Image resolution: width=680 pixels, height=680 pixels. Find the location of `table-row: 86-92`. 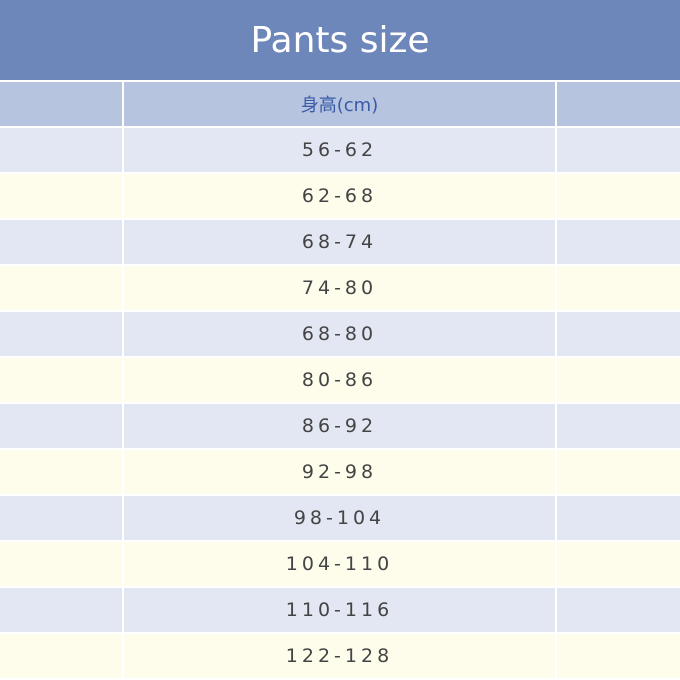

table-row: 86-92 is located at coordinates (340, 426).